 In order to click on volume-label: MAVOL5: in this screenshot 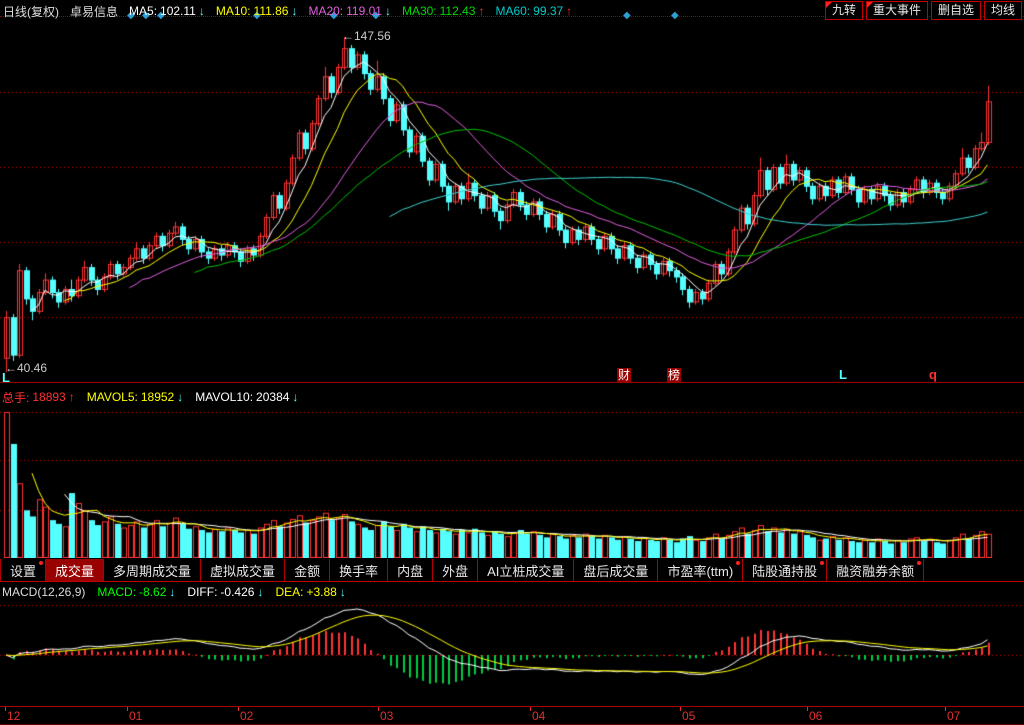, I will do `click(112, 397)`.